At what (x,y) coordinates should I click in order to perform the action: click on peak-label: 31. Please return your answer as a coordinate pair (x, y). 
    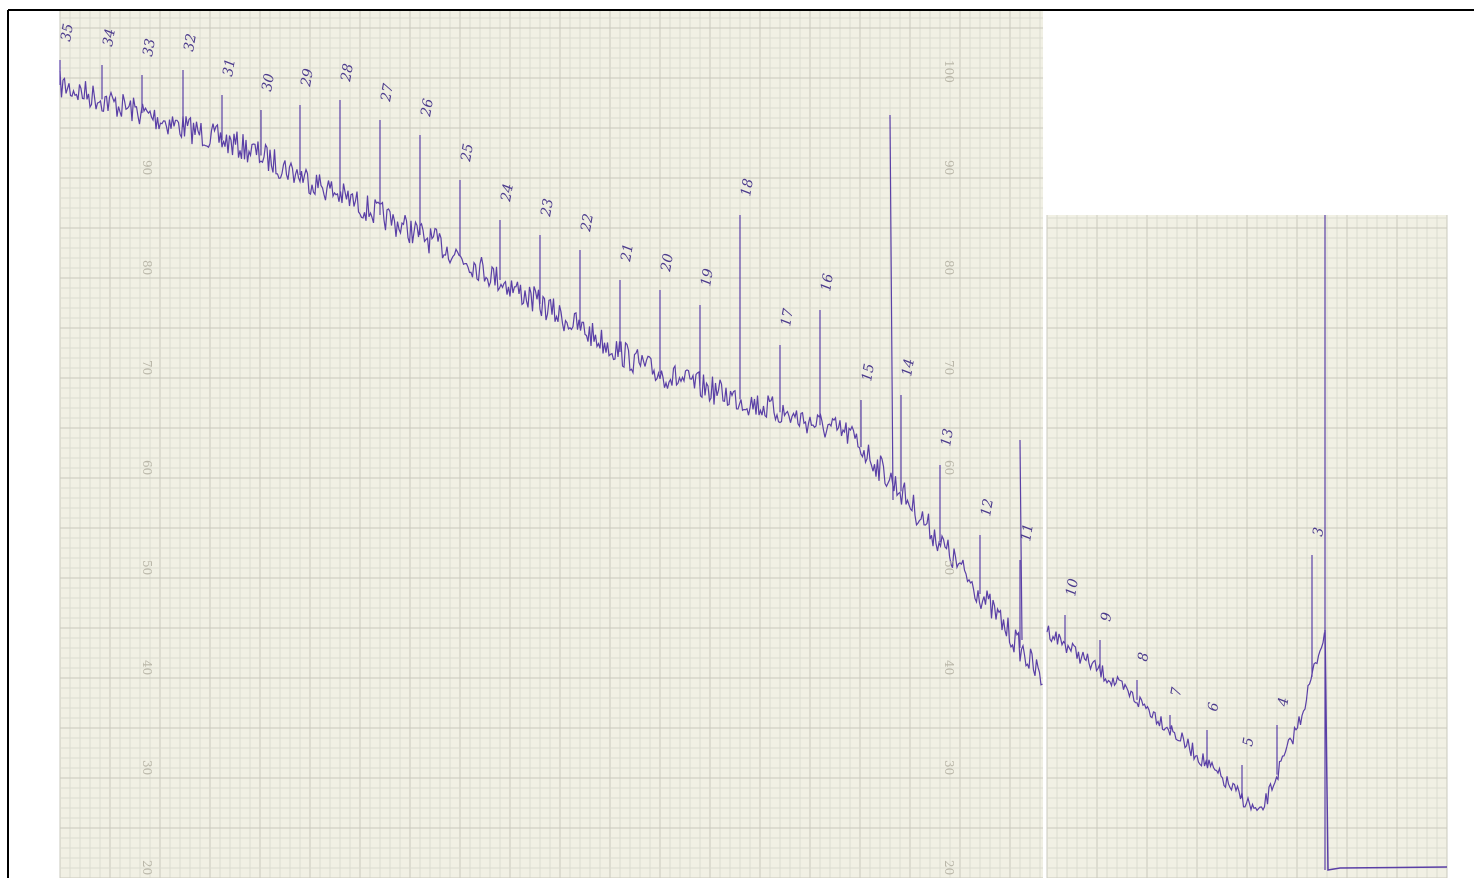
    Looking at the image, I should click on (229, 67).